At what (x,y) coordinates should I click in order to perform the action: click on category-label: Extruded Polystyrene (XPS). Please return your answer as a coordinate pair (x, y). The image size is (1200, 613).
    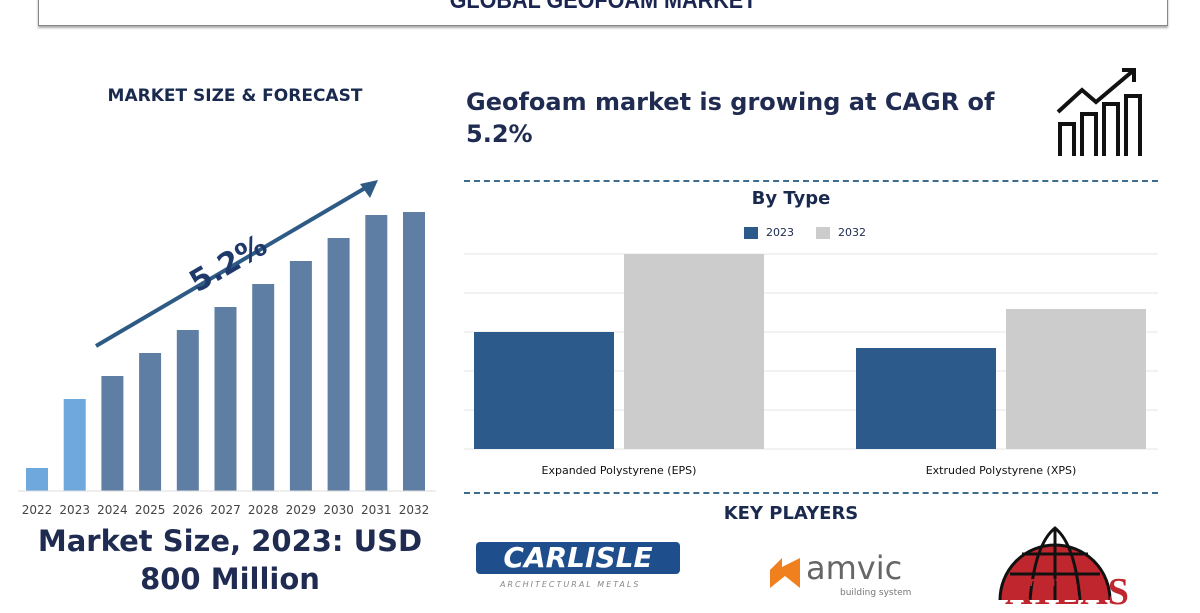
    Looking at the image, I should click on (1001, 470).